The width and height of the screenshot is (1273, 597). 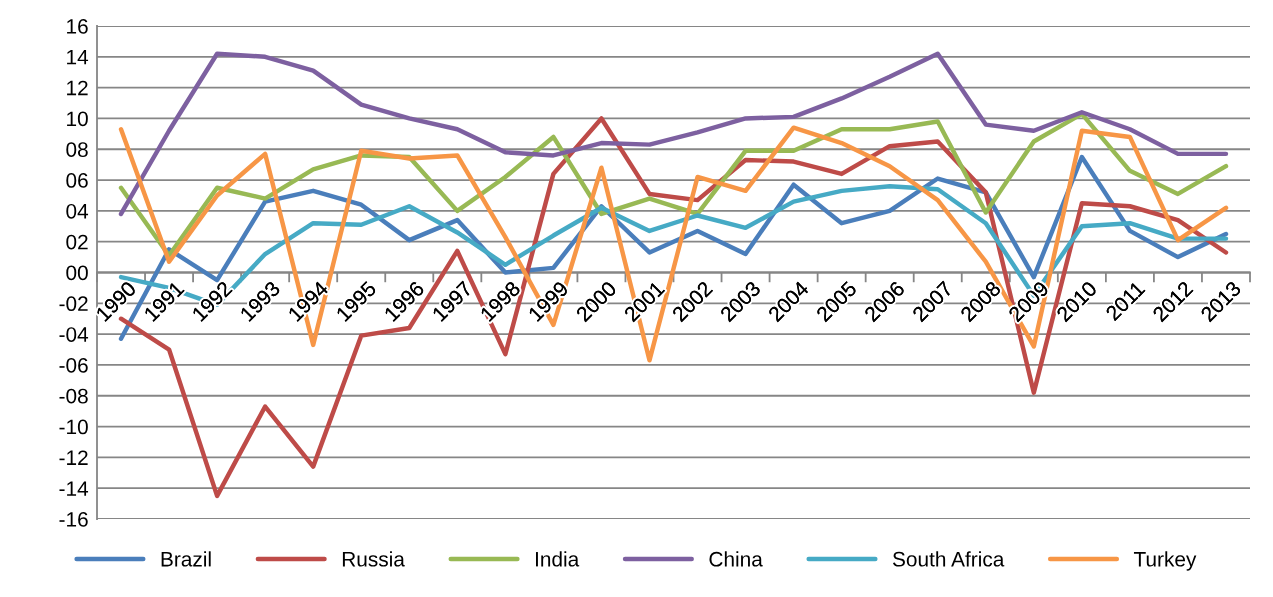 What do you see at coordinates (73, 519) in the screenshot?
I see `y-tick-label: -16` at bounding box center [73, 519].